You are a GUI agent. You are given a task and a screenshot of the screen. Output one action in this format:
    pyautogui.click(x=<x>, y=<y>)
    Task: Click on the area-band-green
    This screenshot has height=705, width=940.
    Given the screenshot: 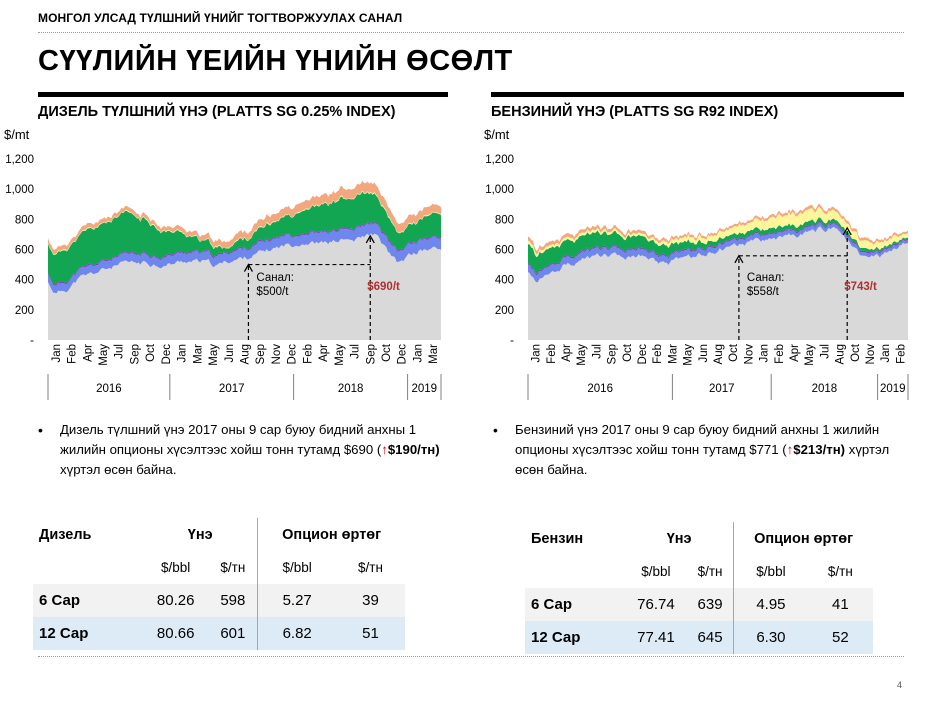 What is the action you would take?
    pyautogui.click(x=244, y=238)
    